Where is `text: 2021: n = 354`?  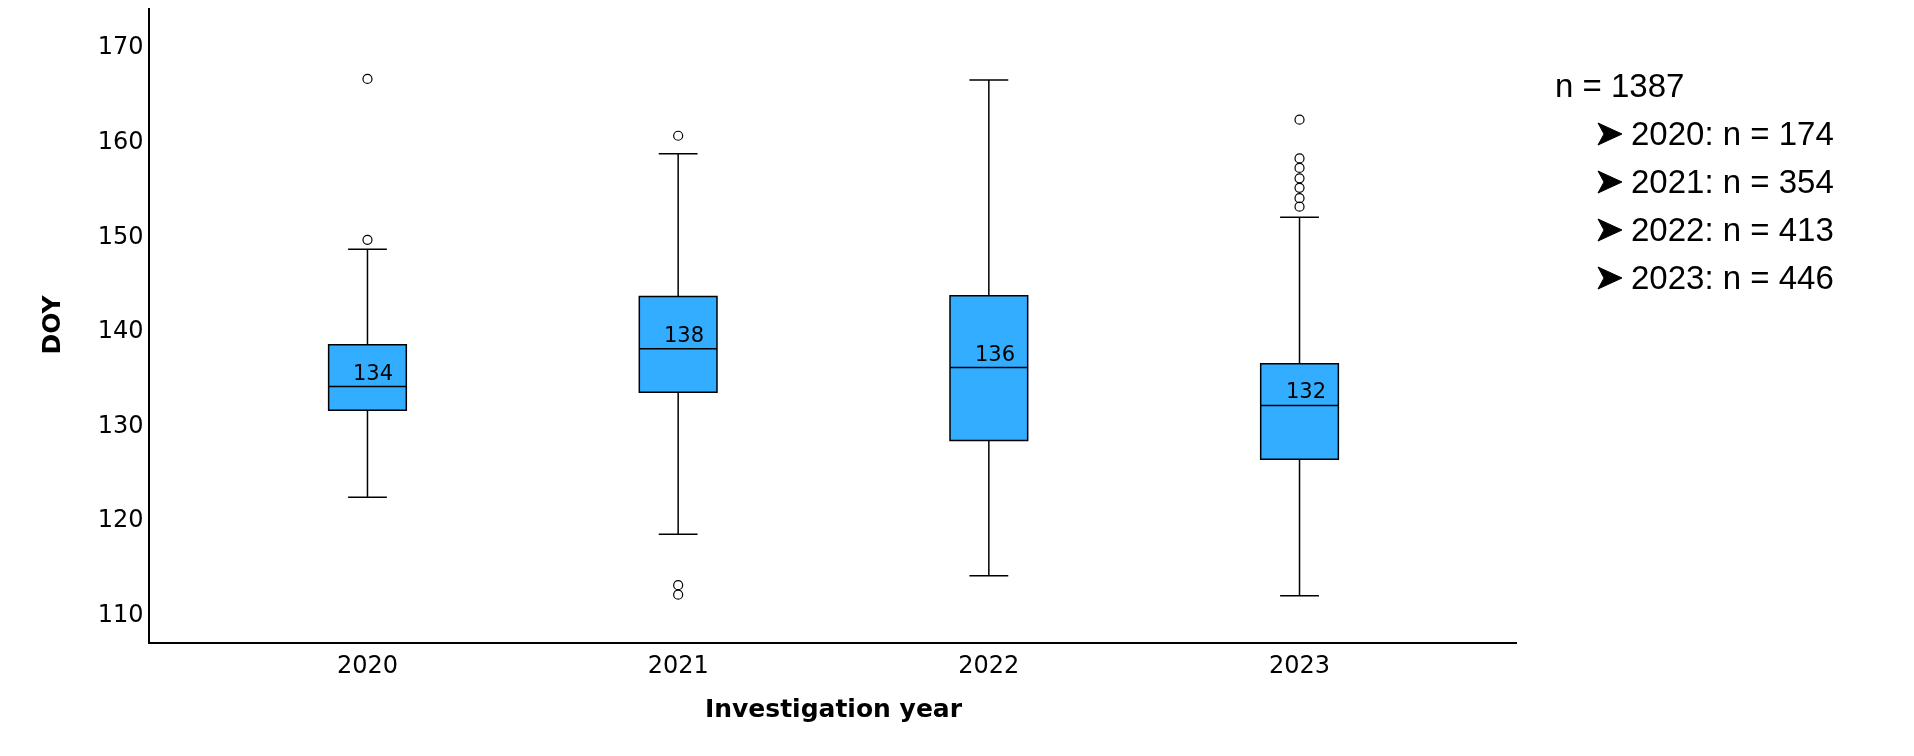
text: 2021: n = 354 is located at coordinates (1732, 182).